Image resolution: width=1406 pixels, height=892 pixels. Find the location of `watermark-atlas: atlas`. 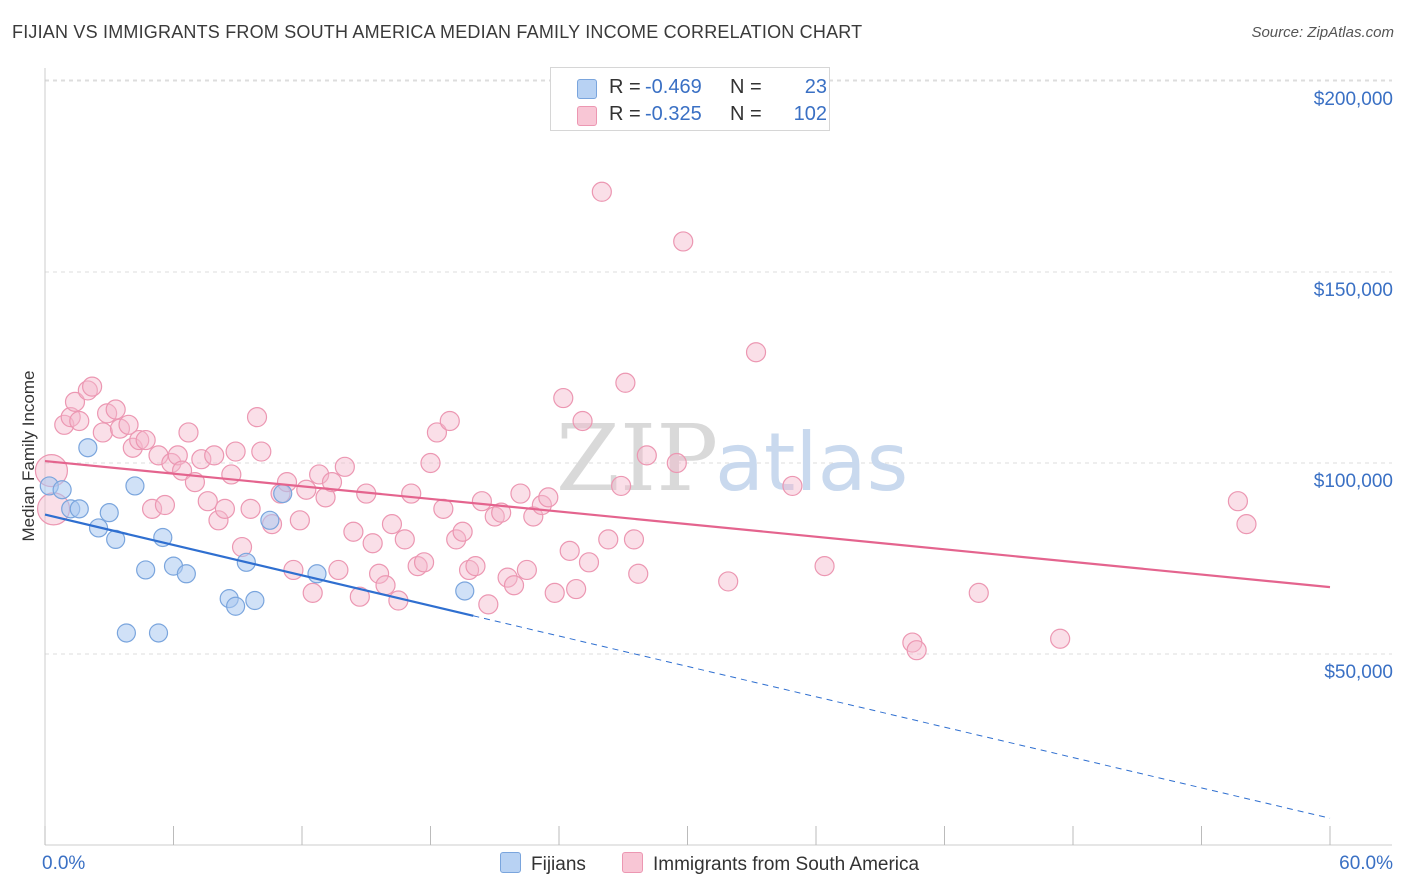

watermark-atlas: atlas is located at coordinates (811, 462).